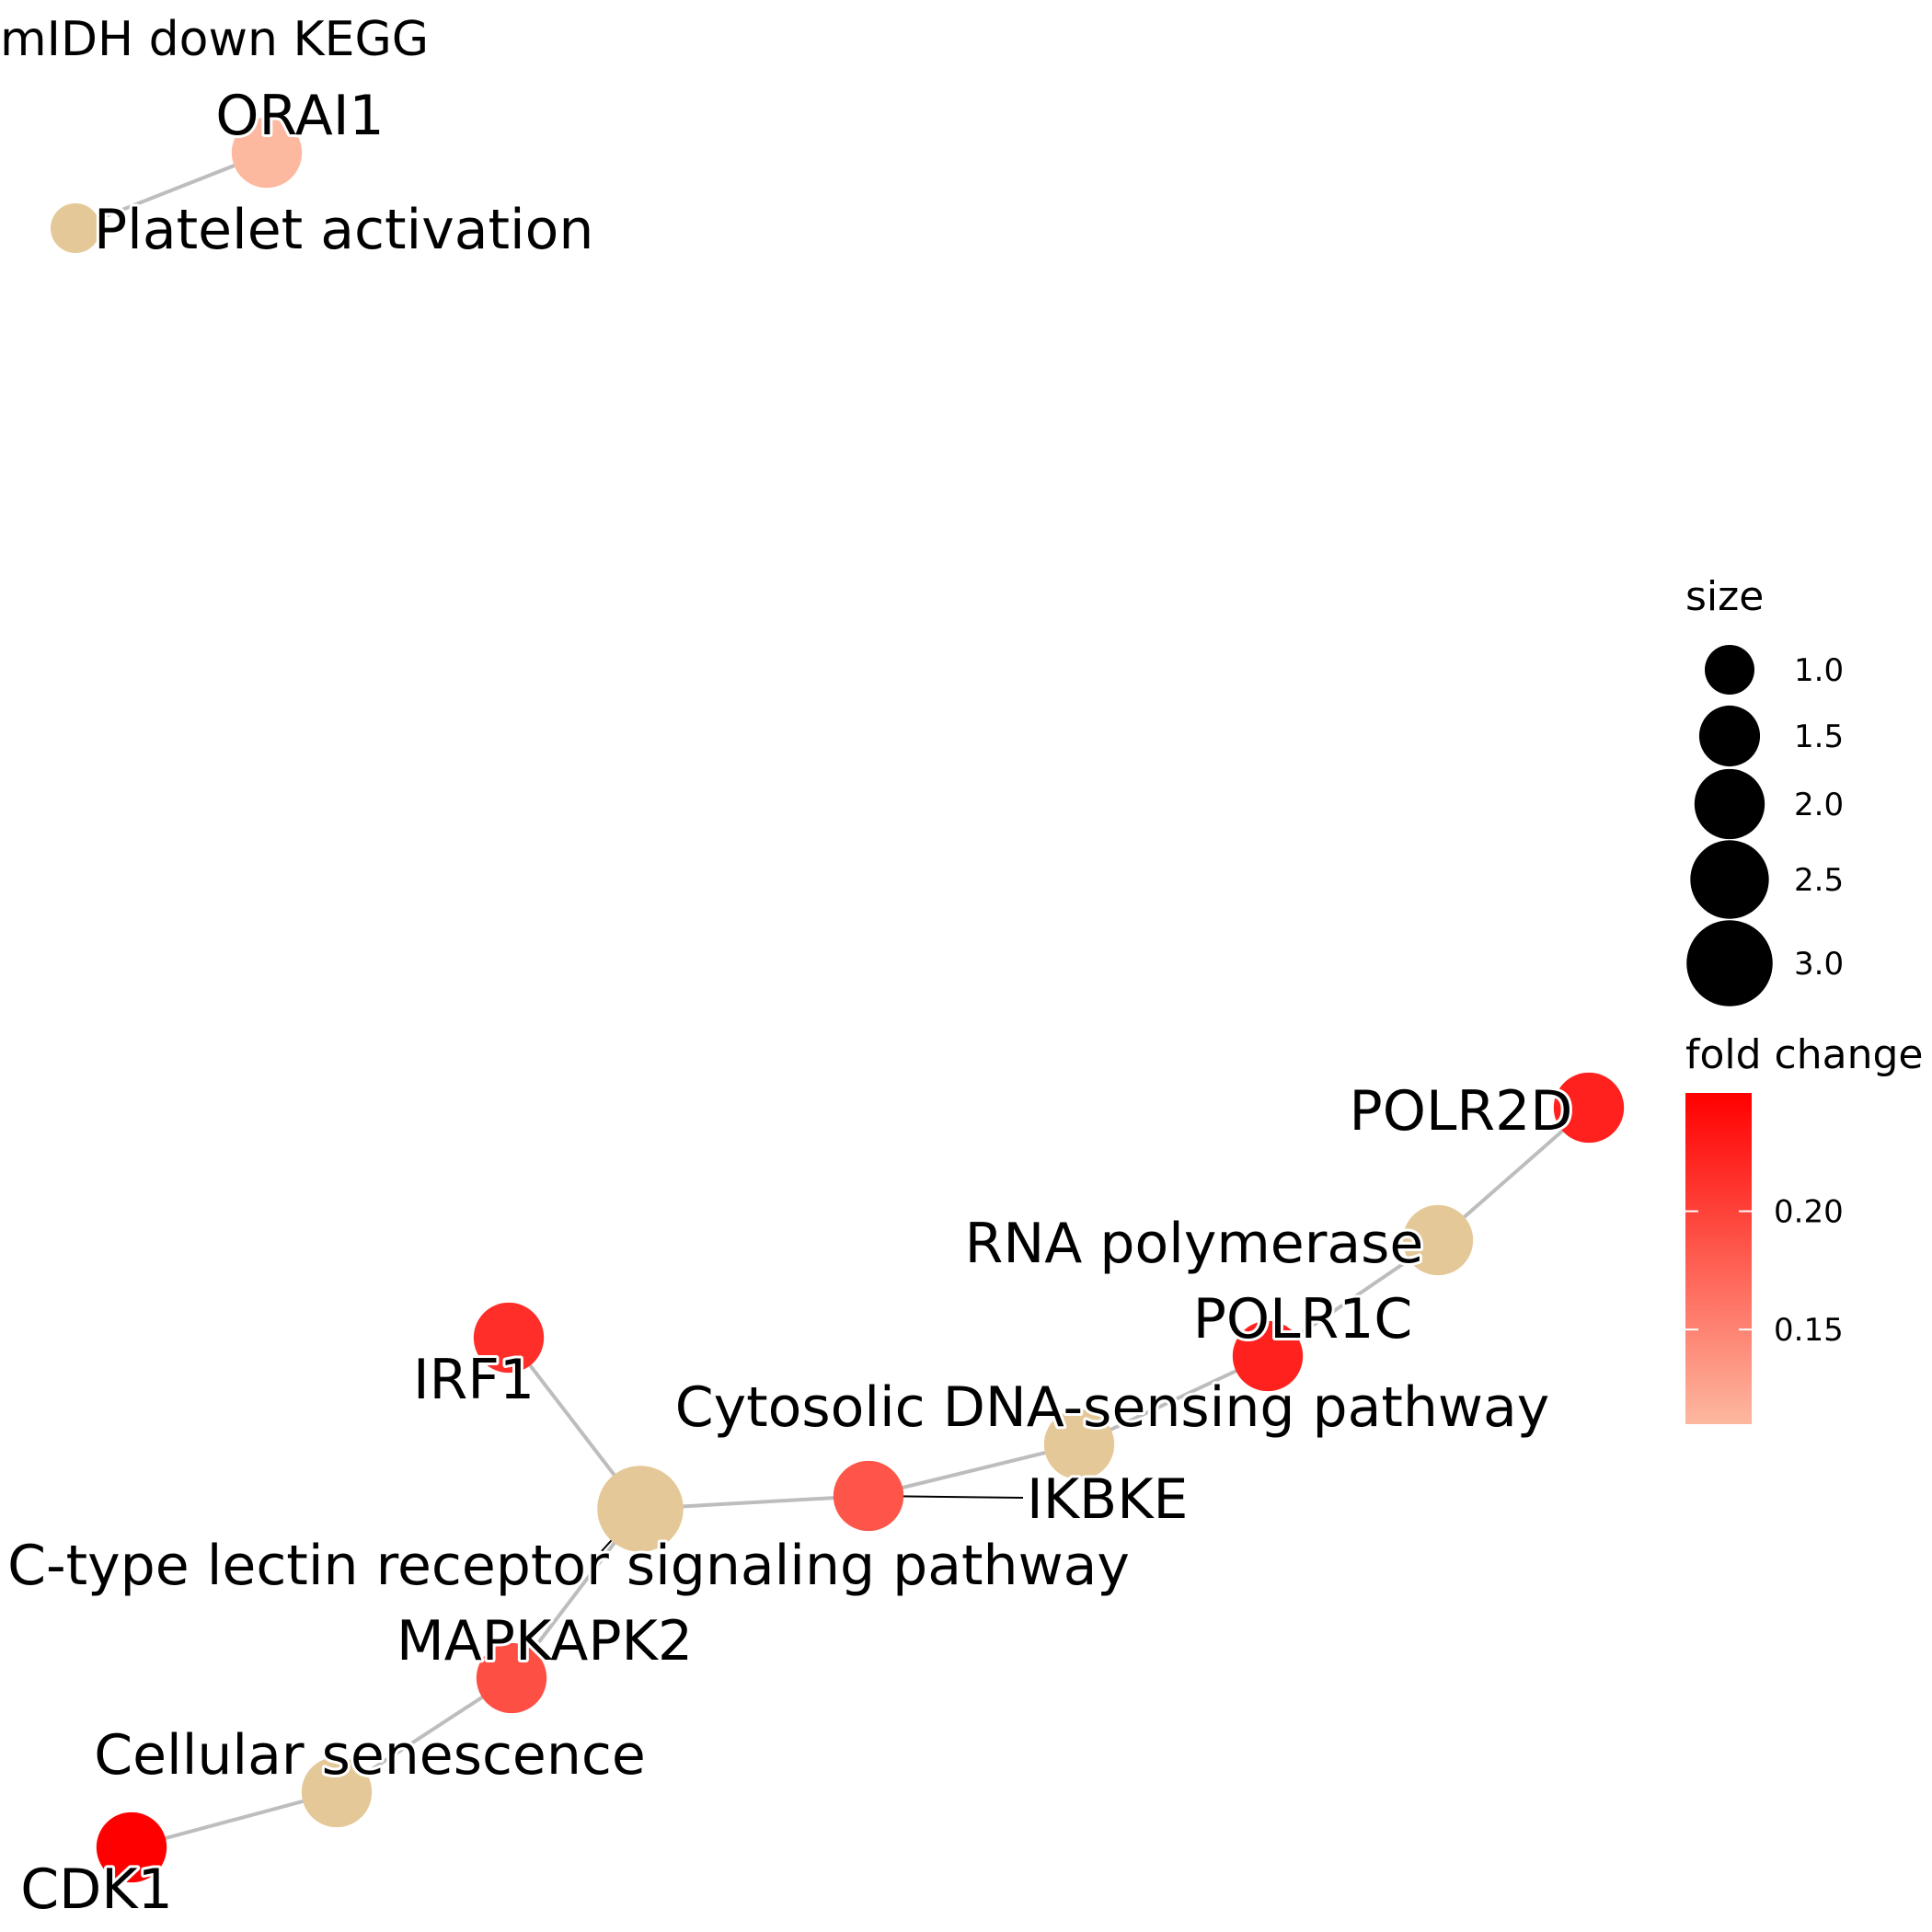  I want to click on label-platelet: Platelet activation, so click(343, 230).